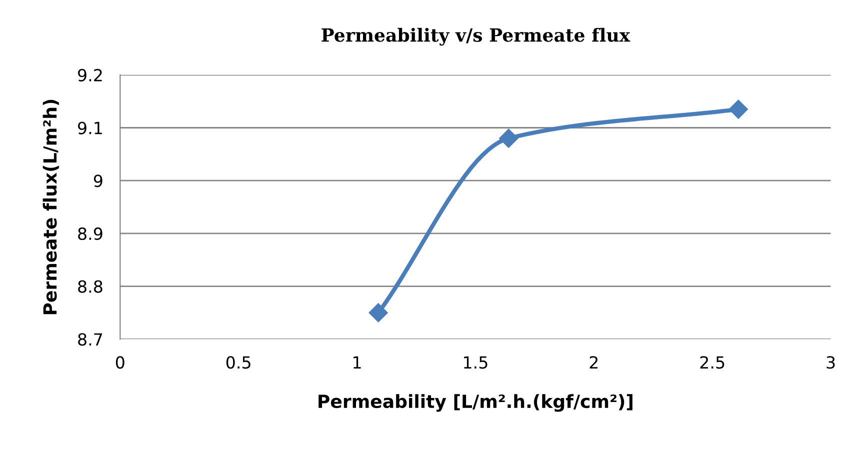 This screenshot has height=454, width=846. What do you see at coordinates (90, 233) in the screenshot?
I see `y-tick-label: 8.9` at bounding box center [90, 233].